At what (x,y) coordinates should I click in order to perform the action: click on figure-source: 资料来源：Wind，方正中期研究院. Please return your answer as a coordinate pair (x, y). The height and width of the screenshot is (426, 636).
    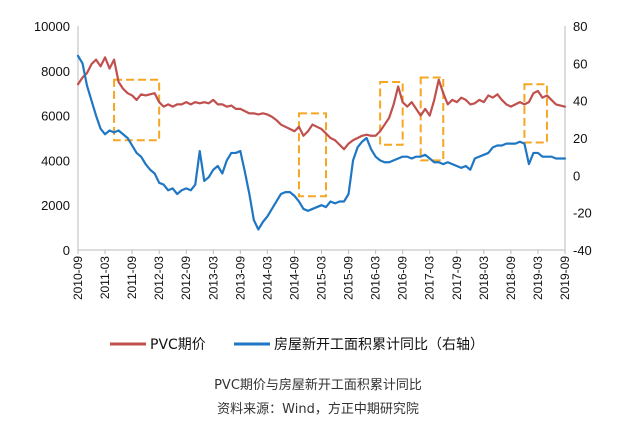
    Looking at the image, I should click on (318, 409).